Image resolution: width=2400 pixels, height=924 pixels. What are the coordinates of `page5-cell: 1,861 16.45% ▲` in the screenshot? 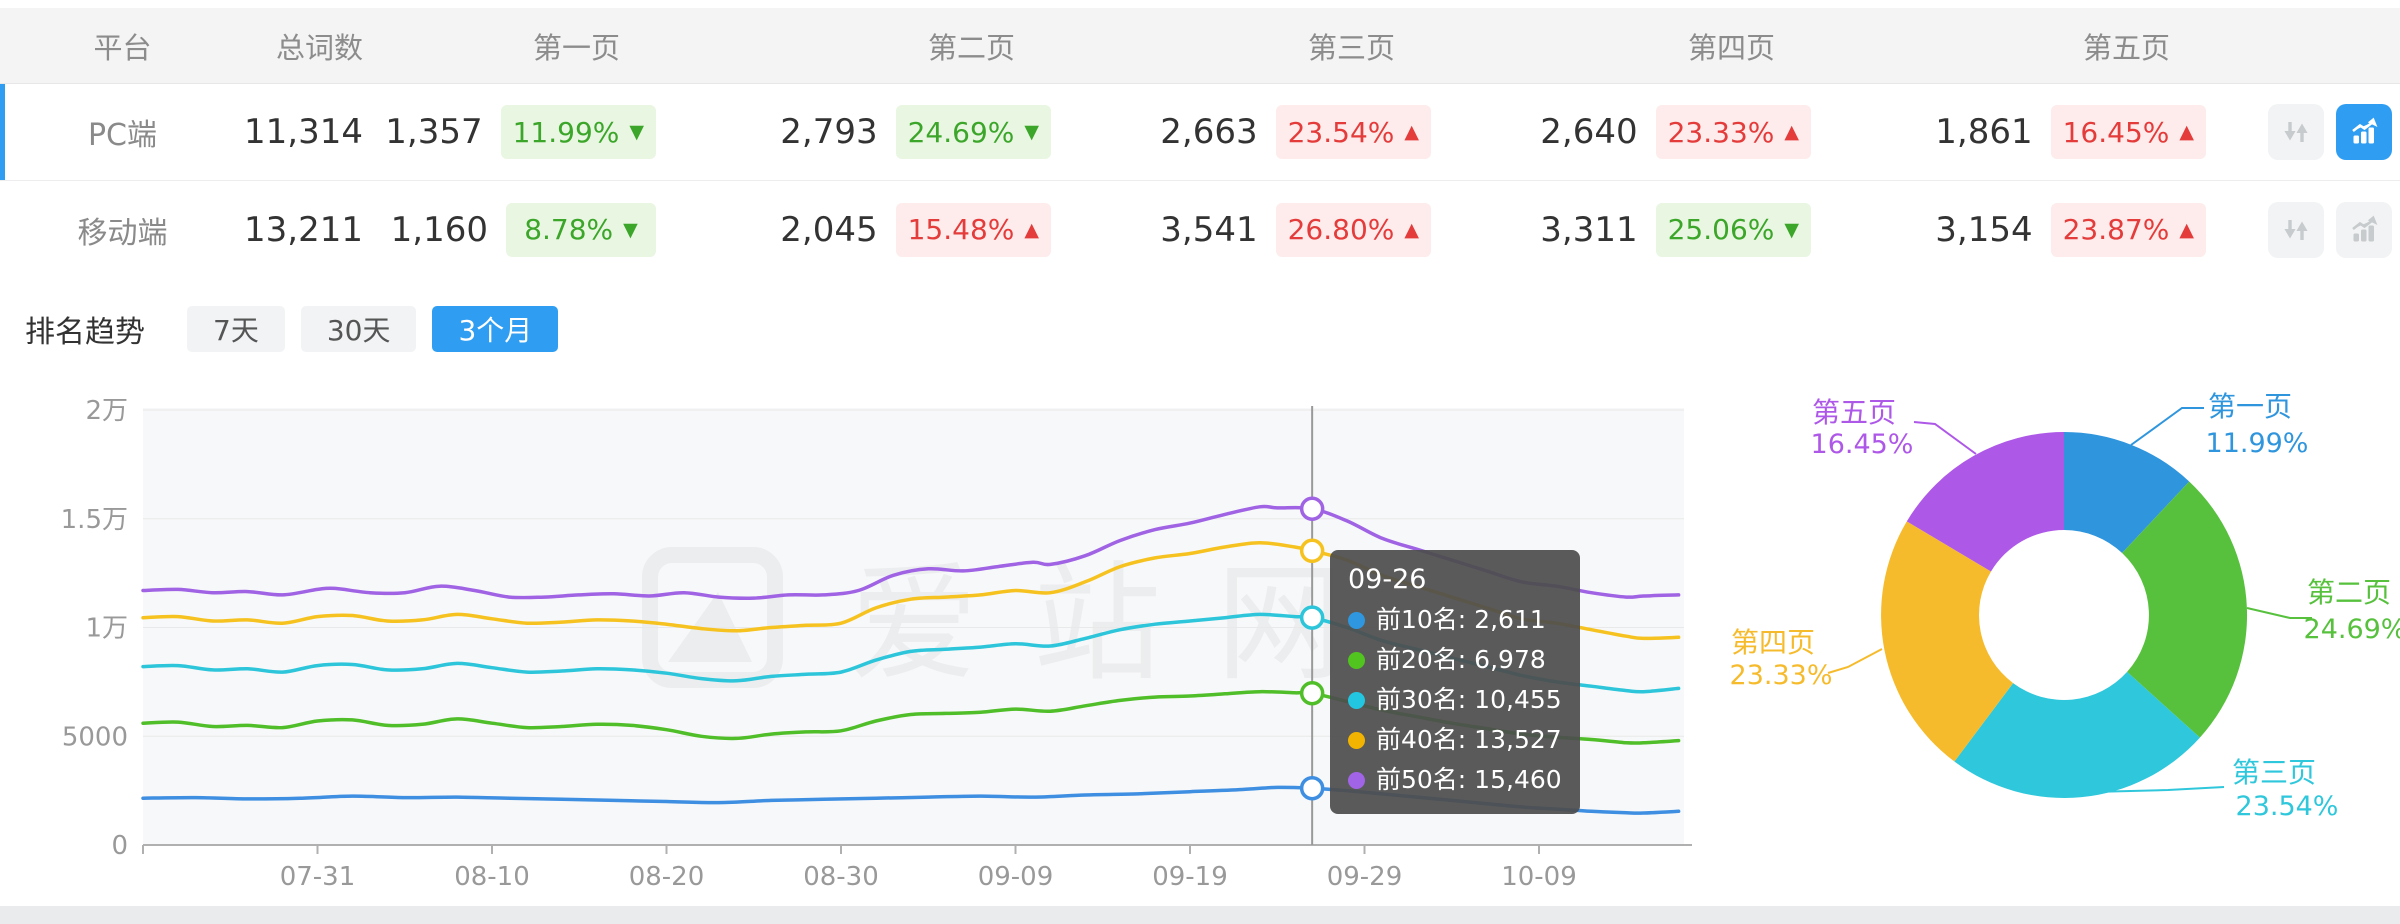 It's located at (2032, 132).